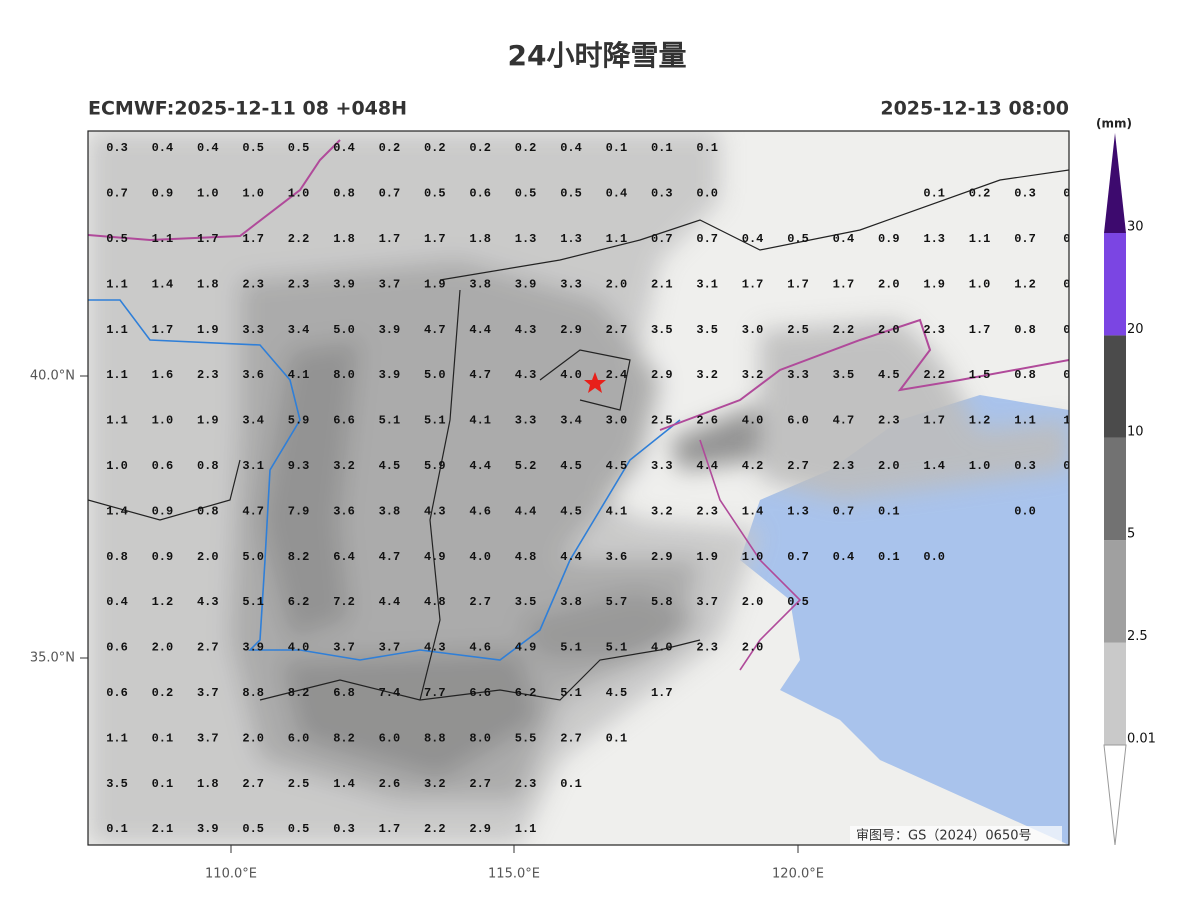 This screenshot has height=904, width=1201. I want to click on grid-value: 3.4, so click(571, 421).